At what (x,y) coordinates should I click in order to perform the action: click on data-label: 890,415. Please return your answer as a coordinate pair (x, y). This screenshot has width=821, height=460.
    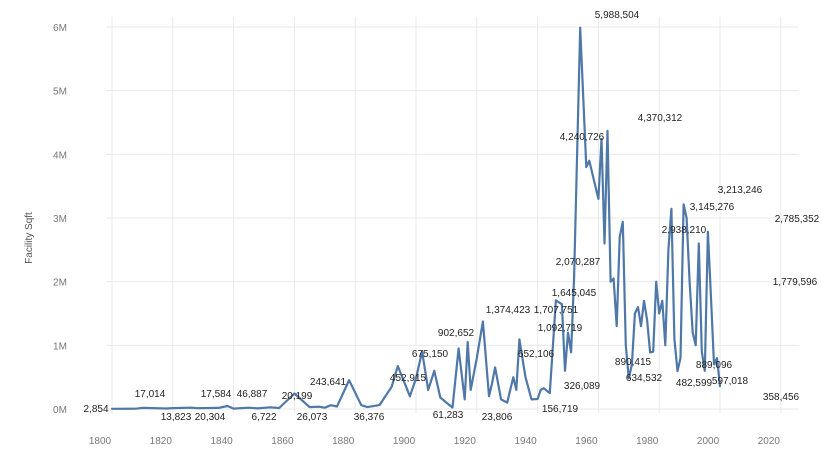
    Looking at the image, I should click on (633, 362).